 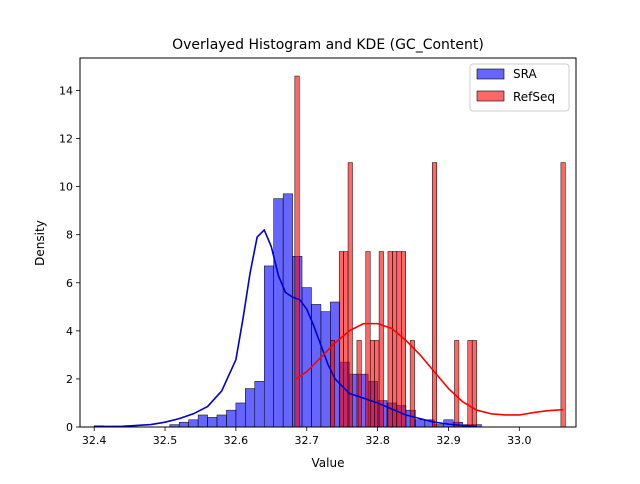 What do you see at coordinates (429, 369) in the screenshot?
I see `refseq-kde-line` at bounding box center [429, 369].